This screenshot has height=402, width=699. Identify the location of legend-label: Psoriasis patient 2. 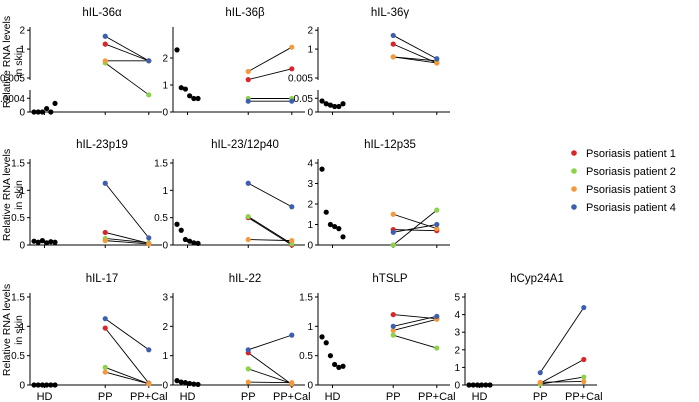
(631, 172).